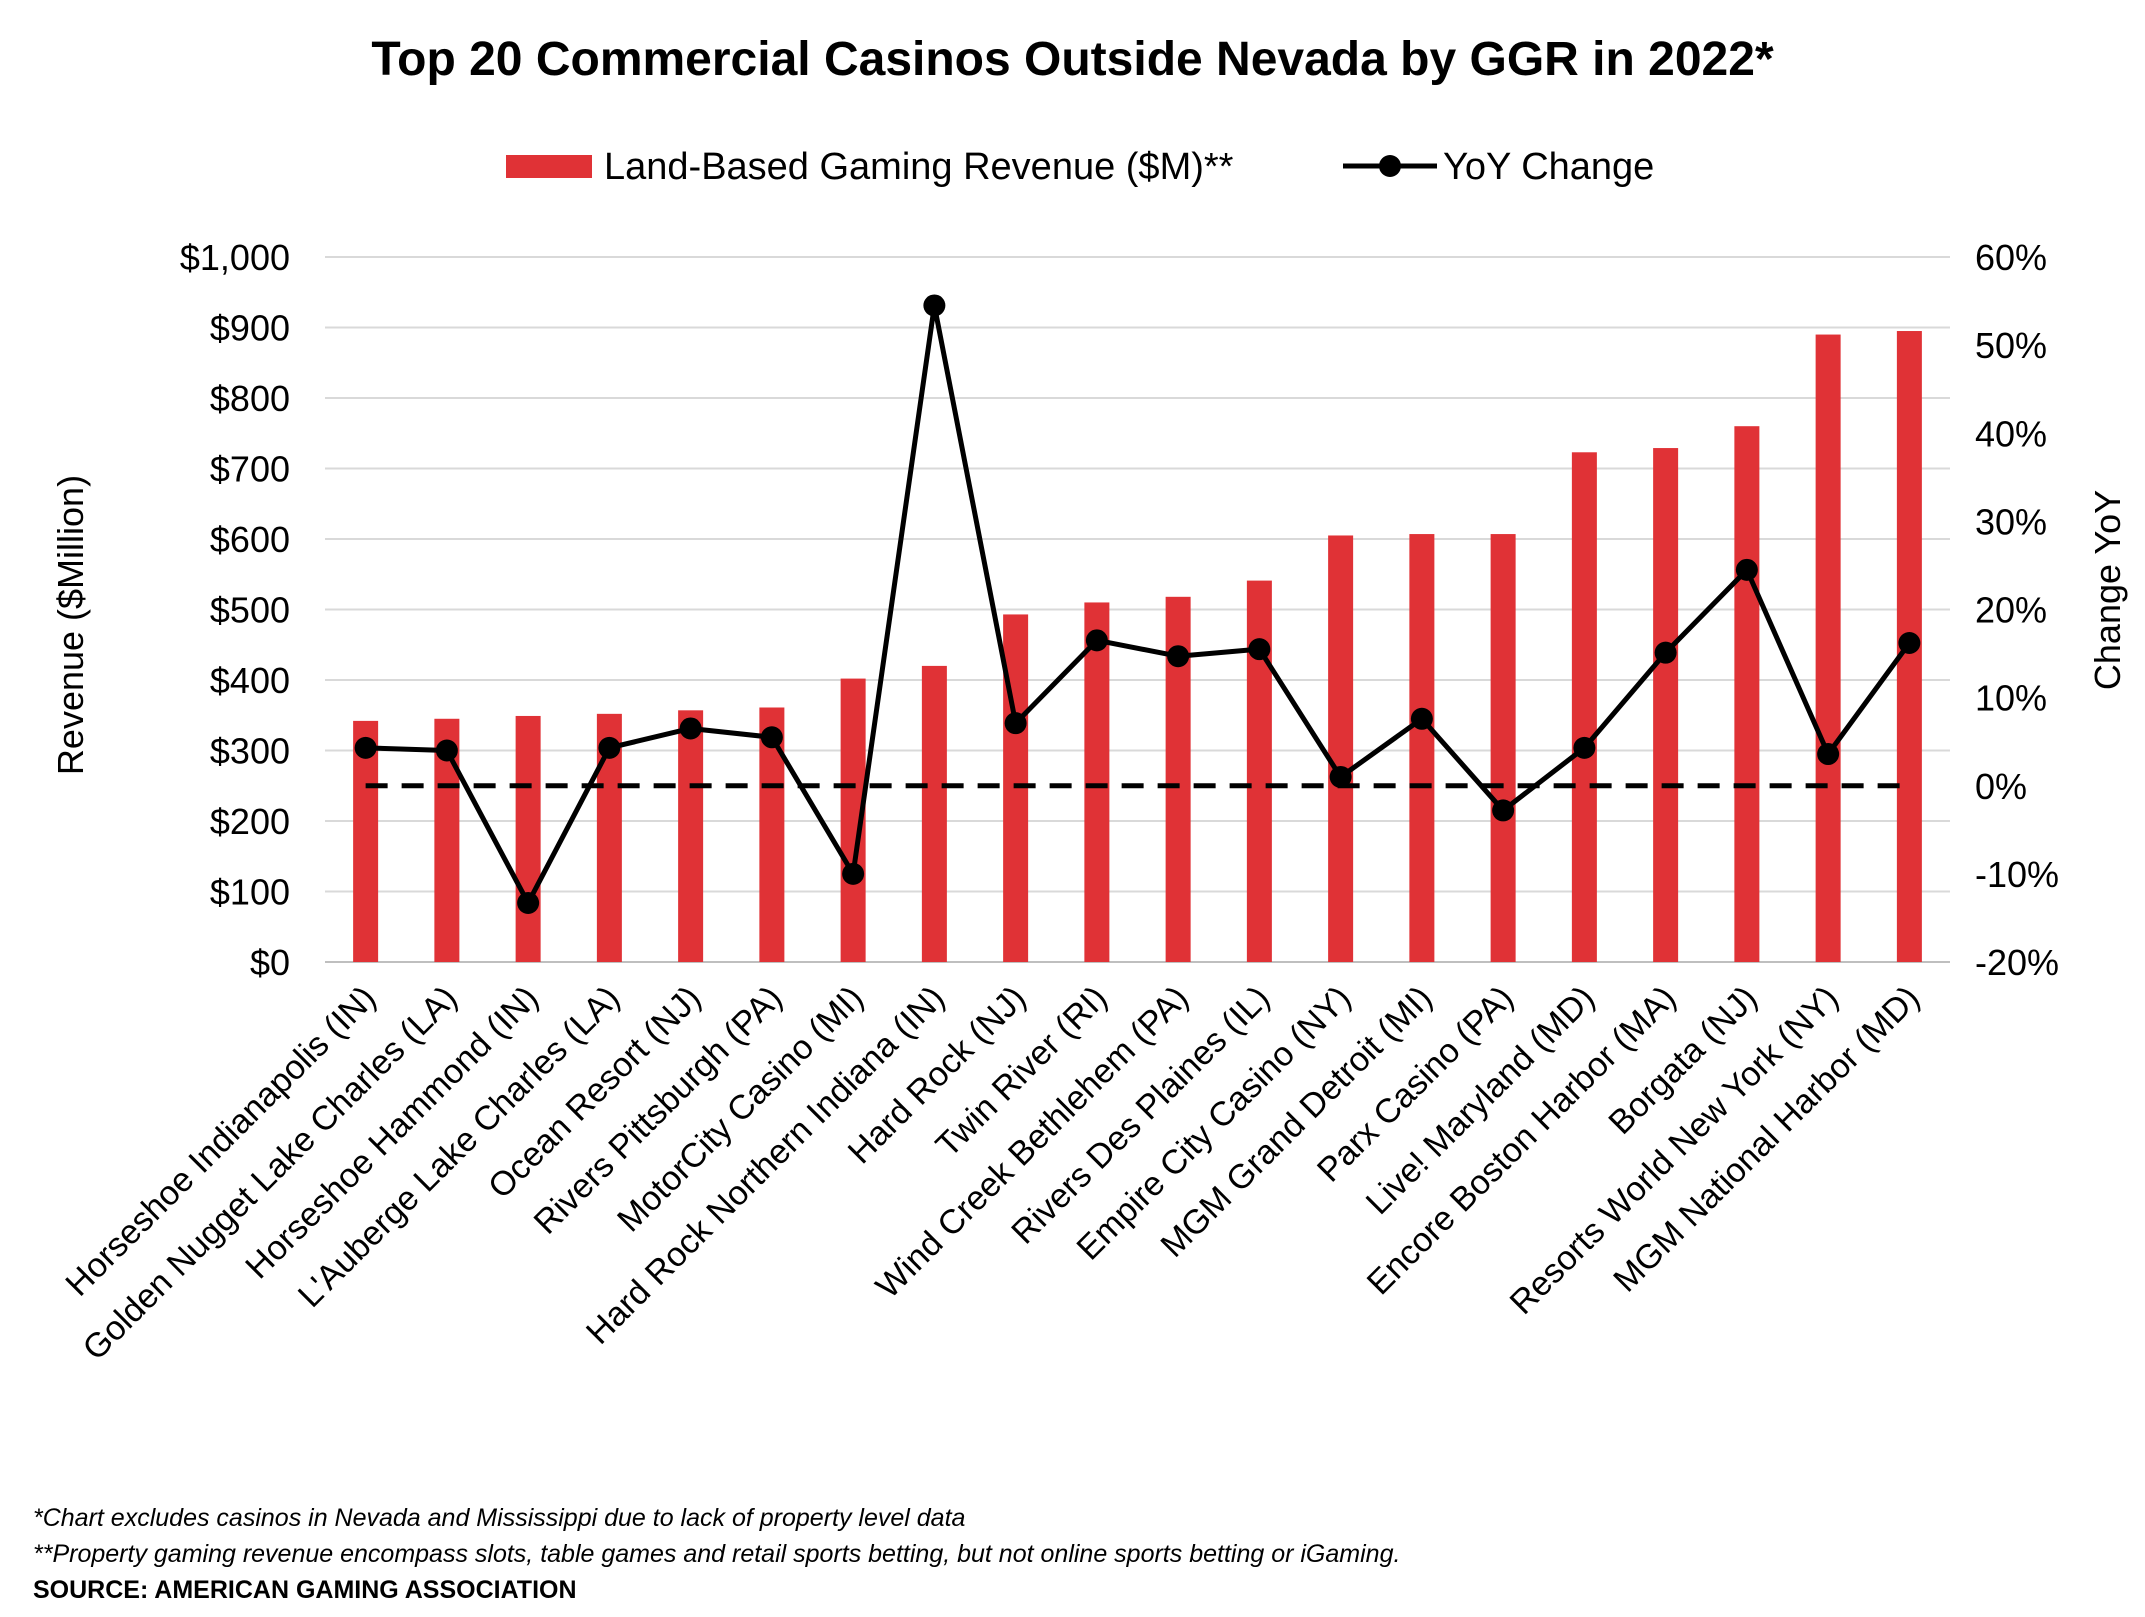 Image resolution: width=2145 pixels, height=1617 pixels. I want to click on right-tick-label: -20%, so click(2017, 962).